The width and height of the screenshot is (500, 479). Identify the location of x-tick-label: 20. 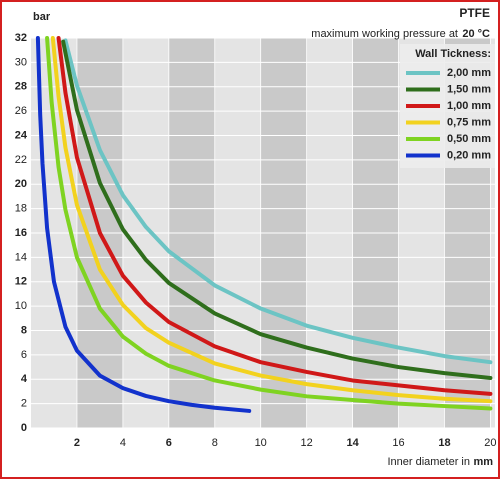
(490, 443).